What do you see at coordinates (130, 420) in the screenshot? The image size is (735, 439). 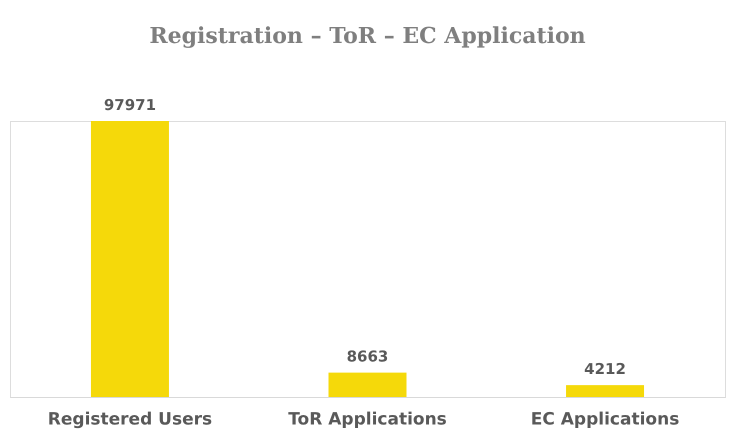 I see `x-tick-label: Registered Users` at bounding box center [130, 420].